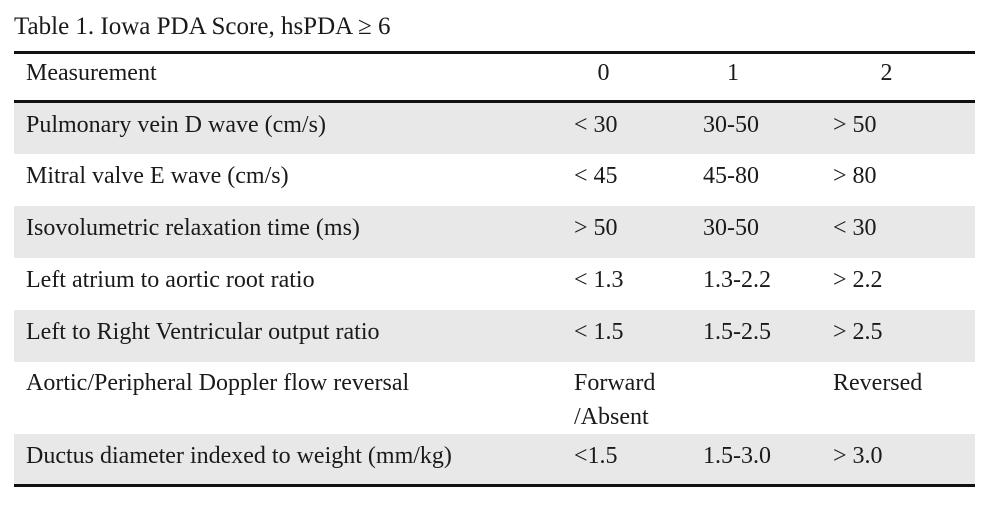  Describe the element at coordinates (858, 455) in the screenshot. I see `score-2-cell: > 3.0` at that location.